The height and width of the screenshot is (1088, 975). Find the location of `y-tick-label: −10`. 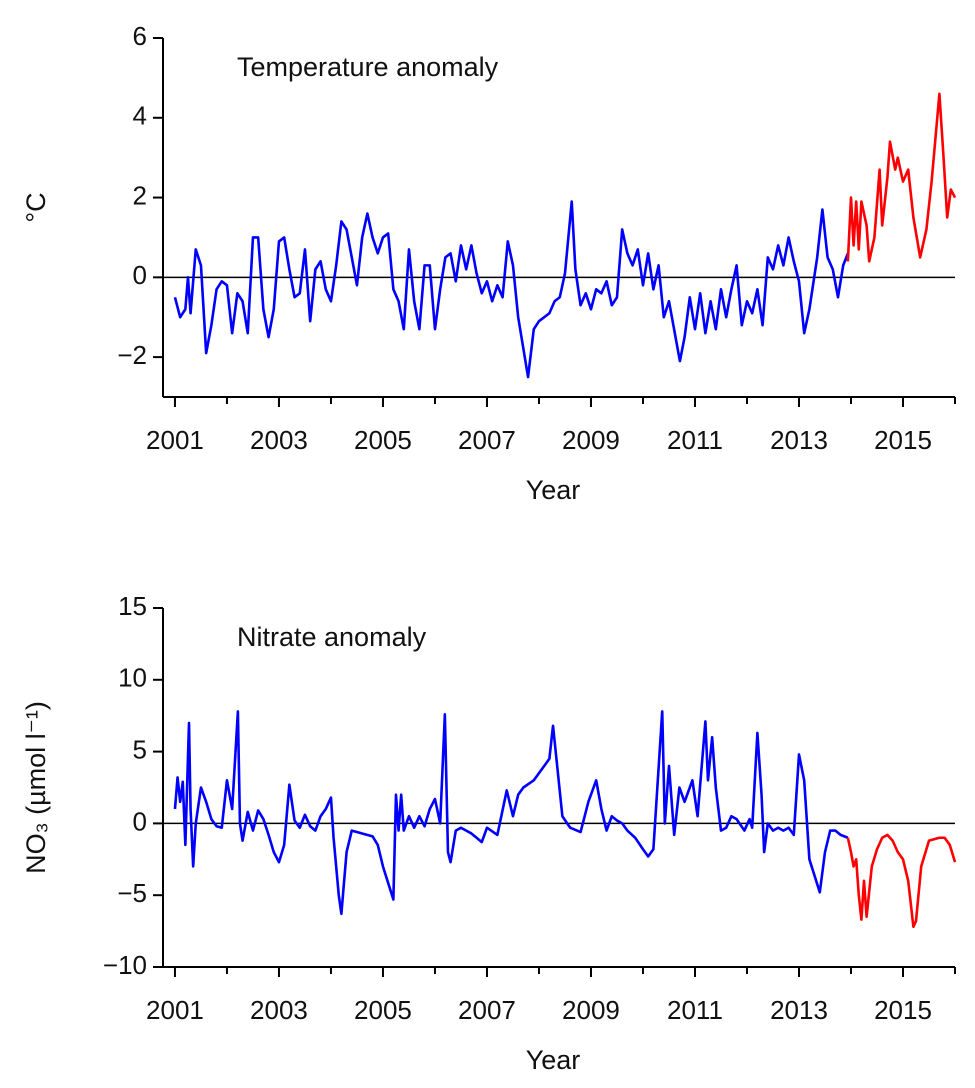

y-tick-label: −10 is located at coordinates (125, 965).